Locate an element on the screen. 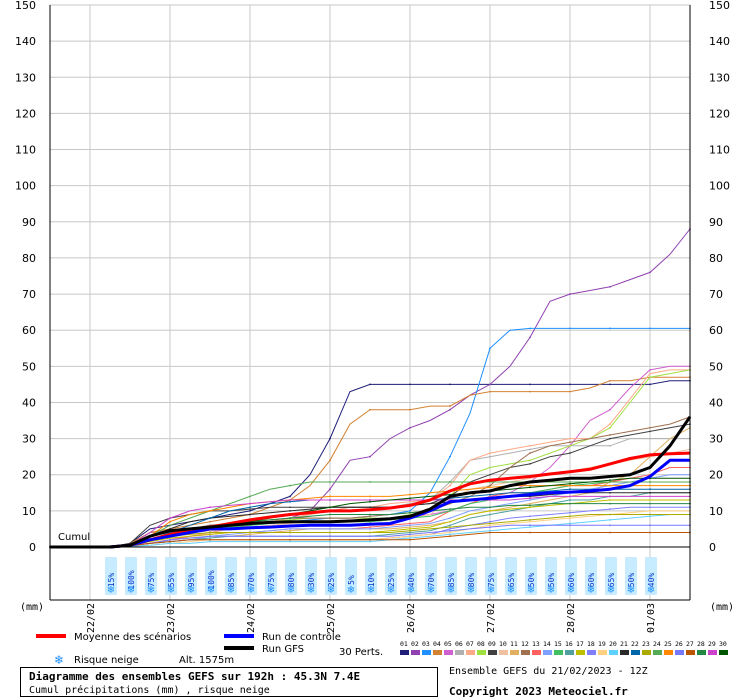  x-tick-label: 26/02 is located at coordinates (411, 618).